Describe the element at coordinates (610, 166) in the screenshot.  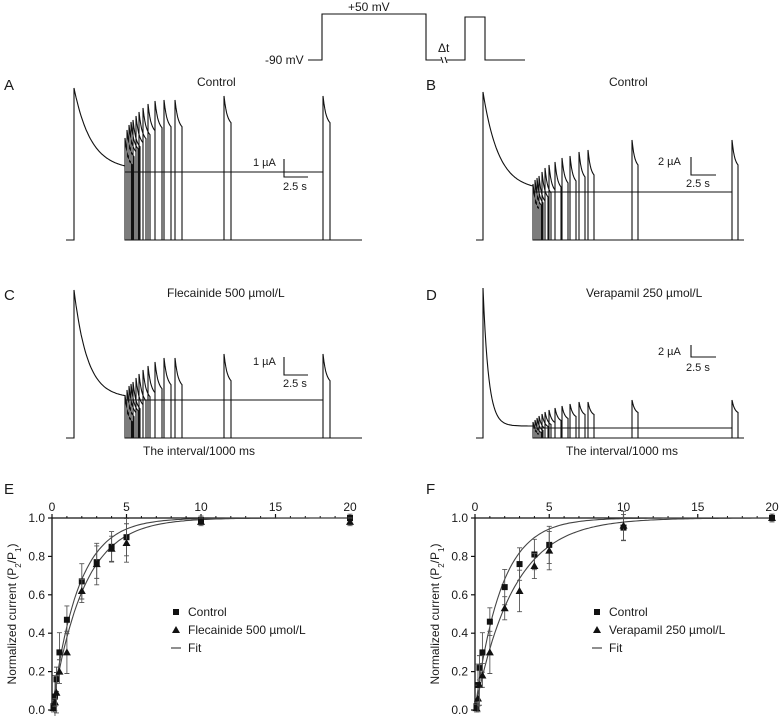
I see `panel-b-current-trace` at that location.